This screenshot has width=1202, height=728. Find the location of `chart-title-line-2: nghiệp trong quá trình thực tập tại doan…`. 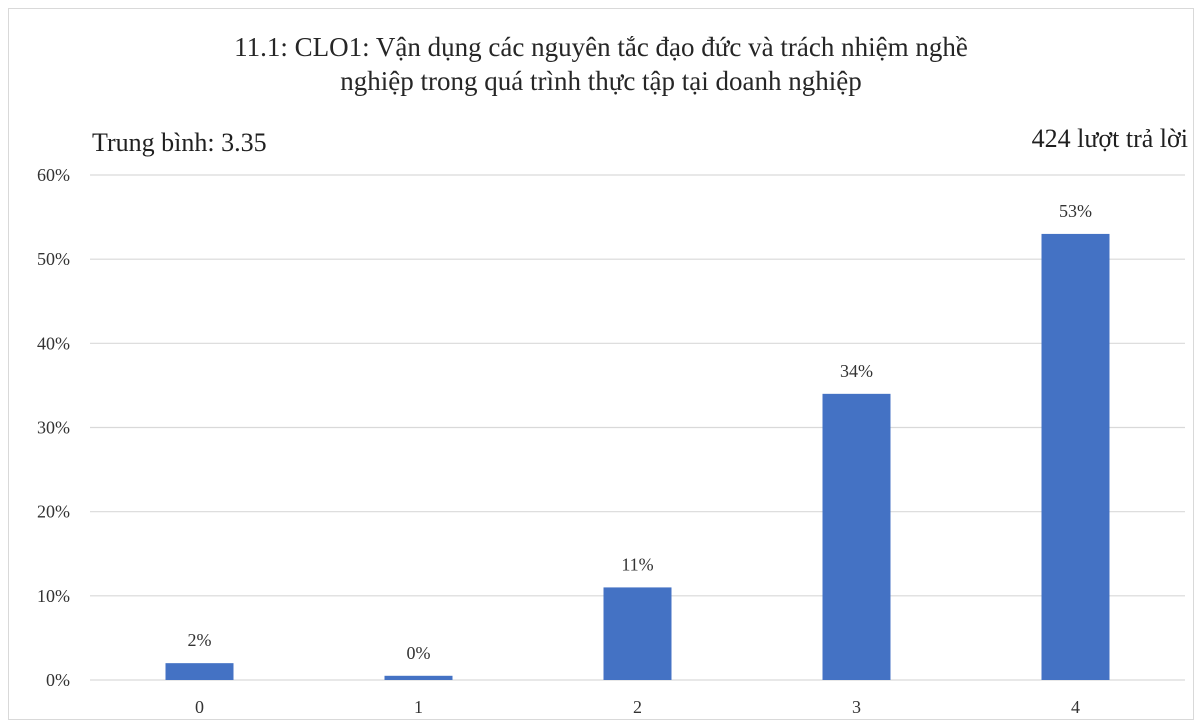

chart-title-line-2: nghiệp trong quá trình thực tập tại doan… is located at coordinates (601, 81).